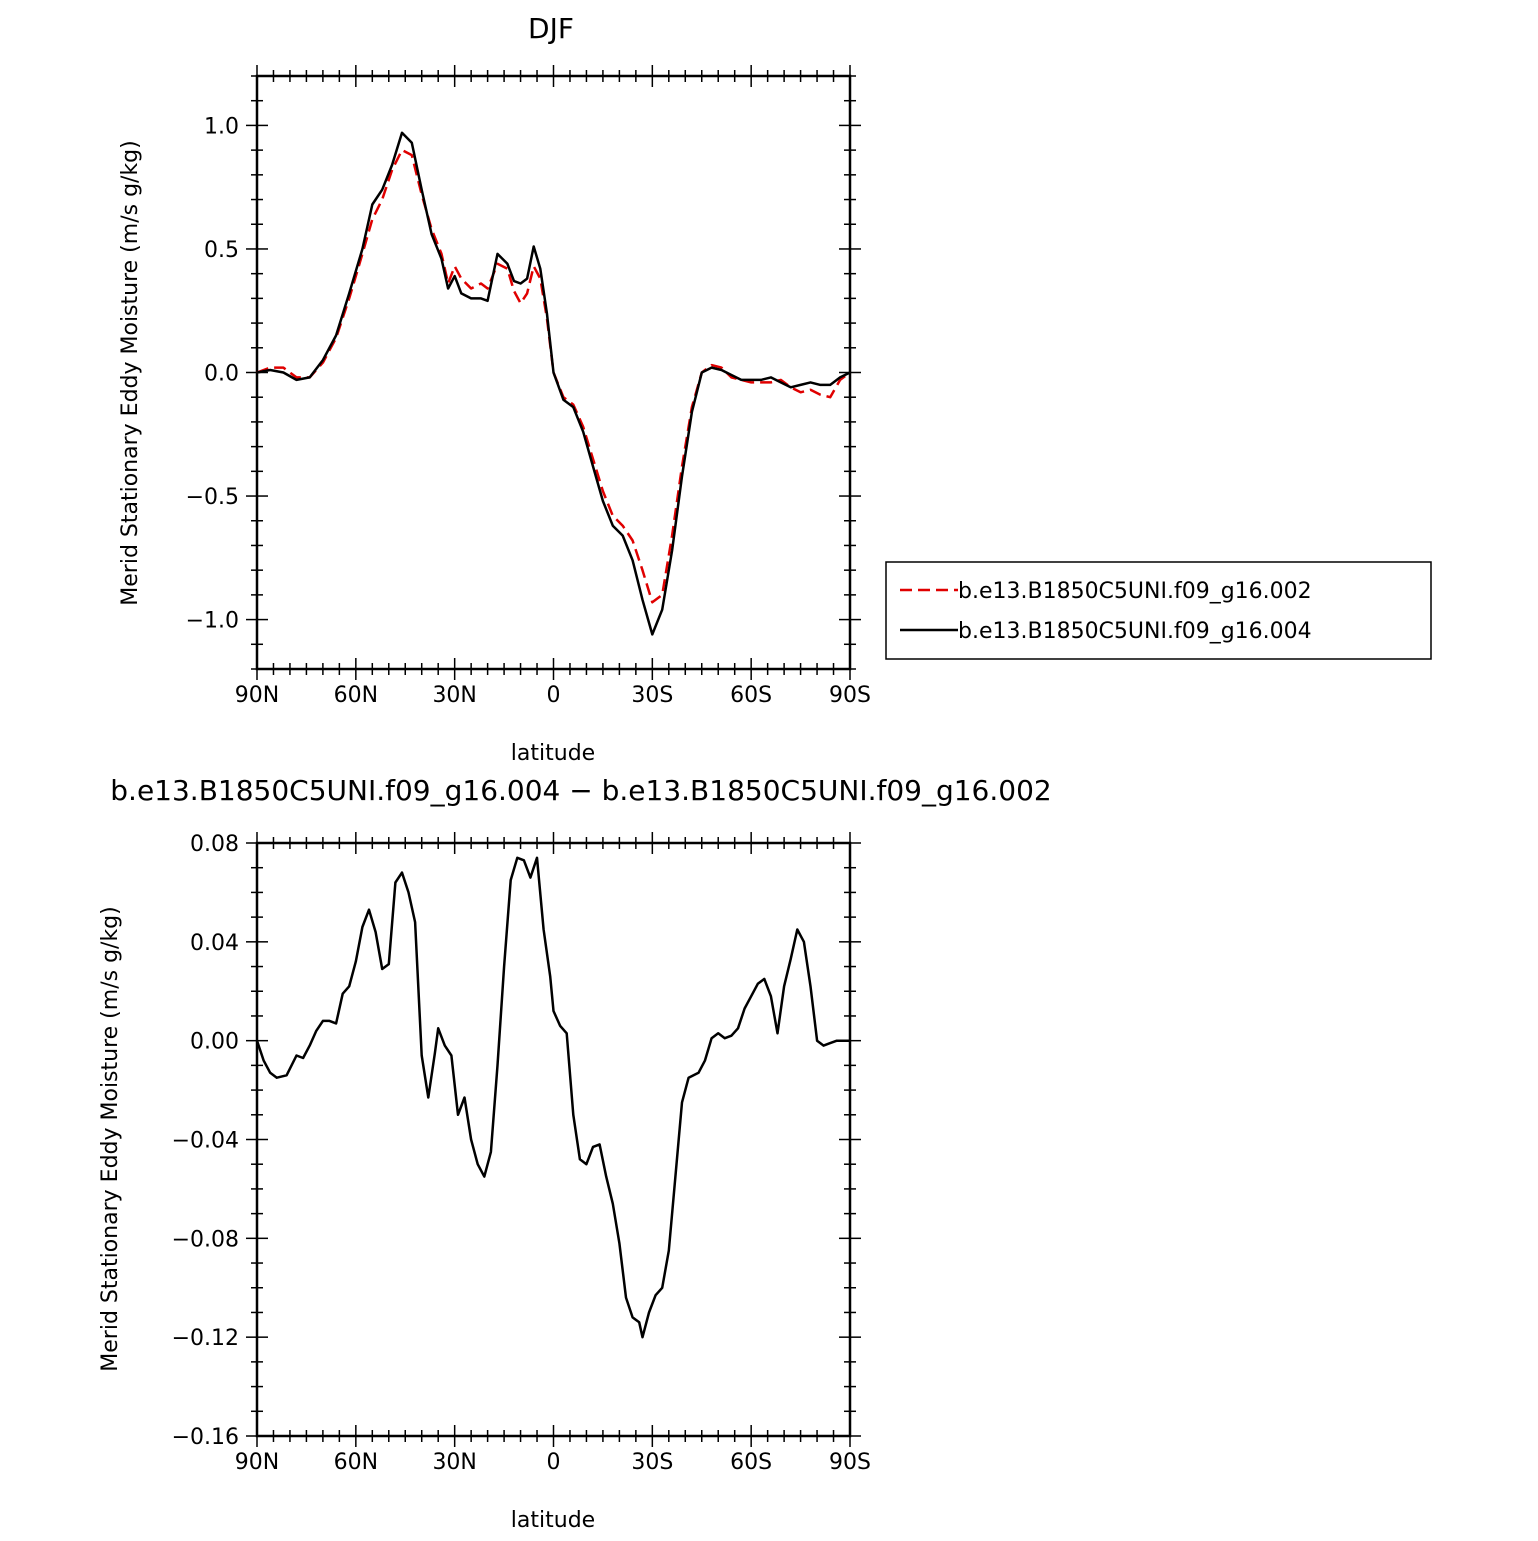 The height and width of the screenshot is (1541, 1538). Describe the element at coordinates (221, 126) in the screenshot. I see `top-y-tick-label: 1.0` at that location.